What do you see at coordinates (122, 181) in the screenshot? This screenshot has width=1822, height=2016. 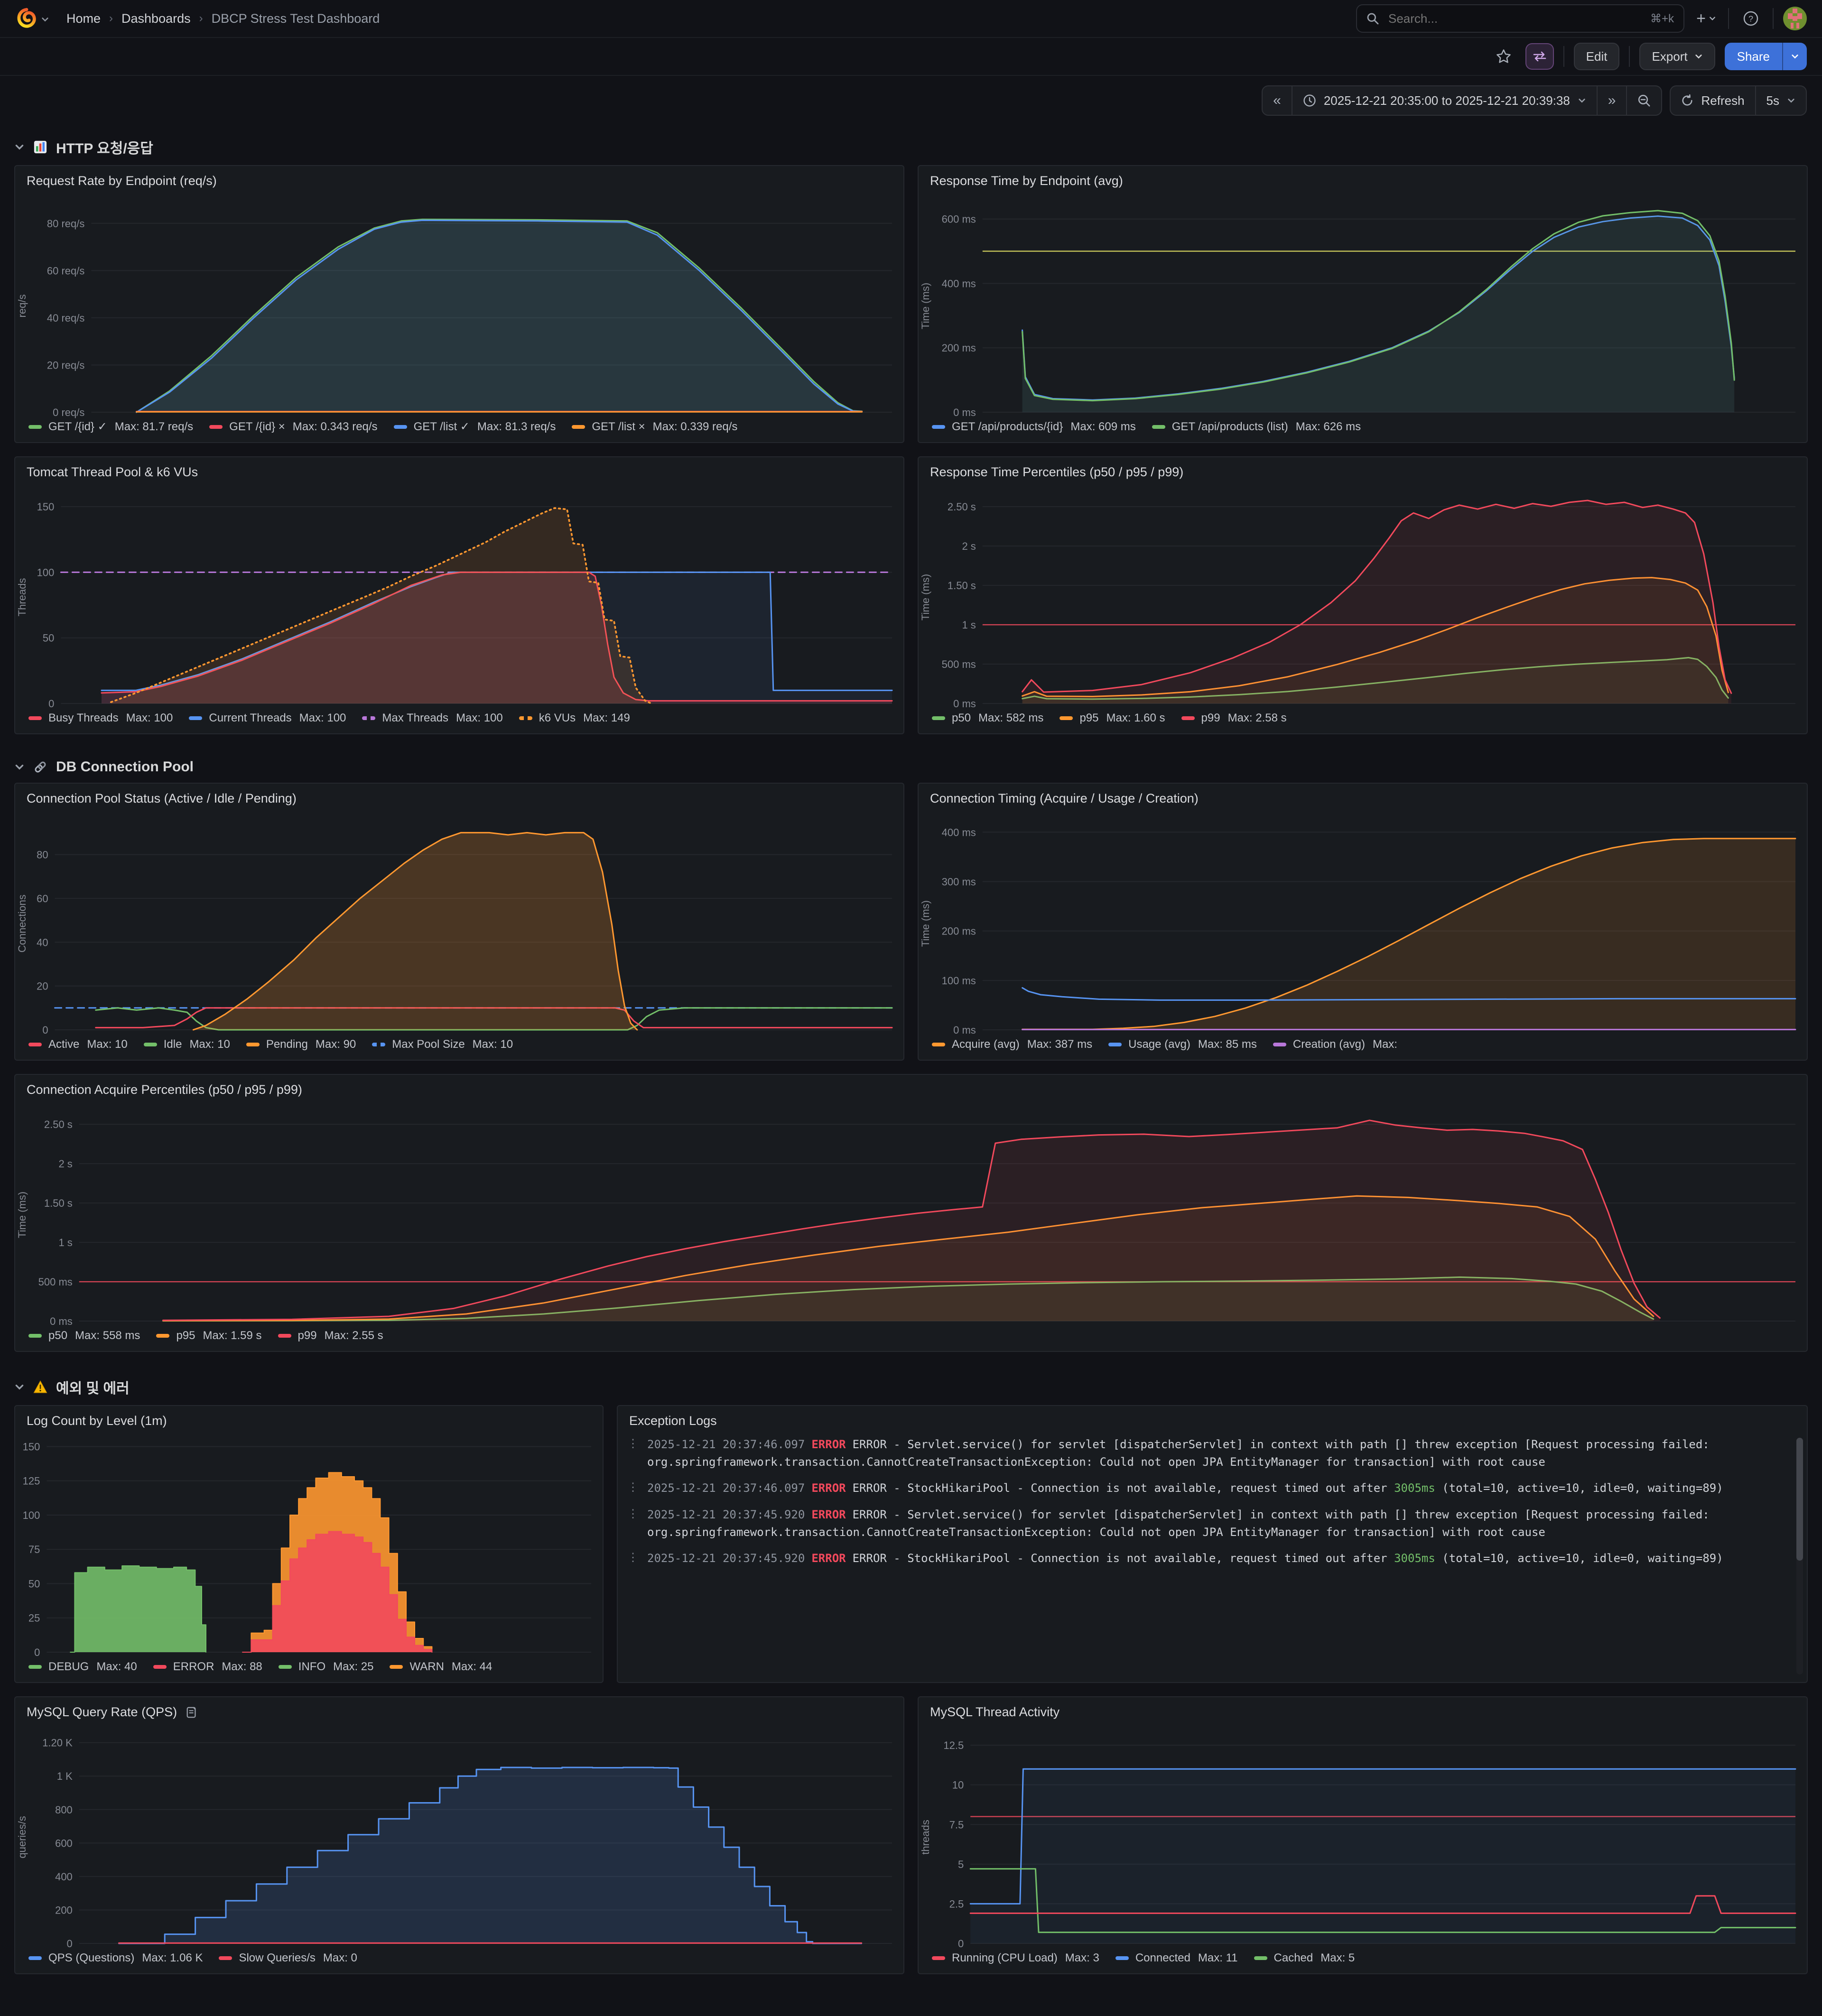 I see `panel-title: Request Rate by Endpoint (req/s)` at bounding box center [122, 181].